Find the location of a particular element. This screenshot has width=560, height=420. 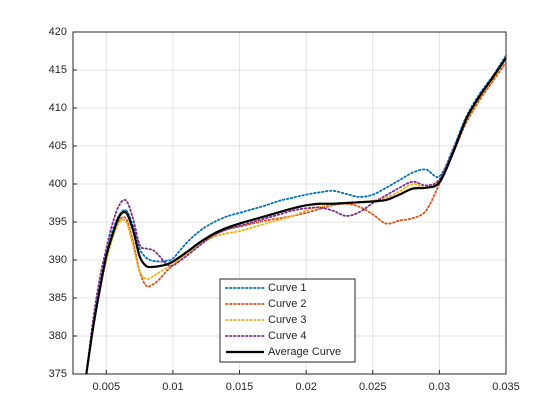

x-tick-label: 0.01 is located at coordinates (172, 387).